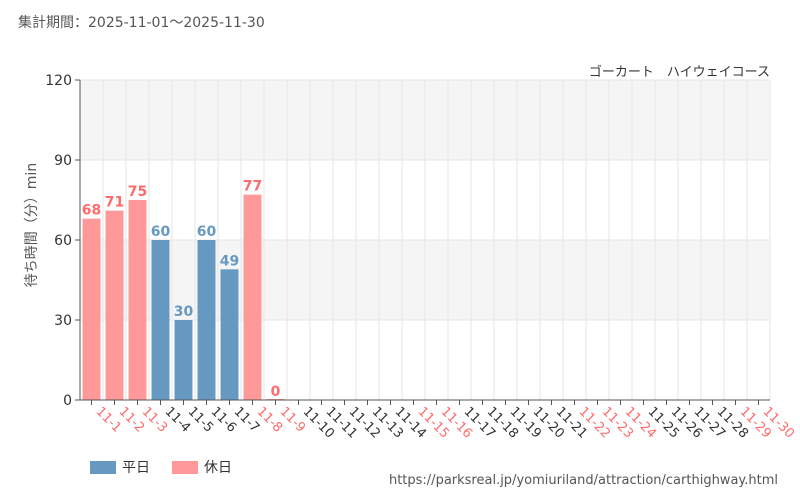 The height and width of the screenshot is (500, 800). I want to click on data-label: 77, so click(252, 187).